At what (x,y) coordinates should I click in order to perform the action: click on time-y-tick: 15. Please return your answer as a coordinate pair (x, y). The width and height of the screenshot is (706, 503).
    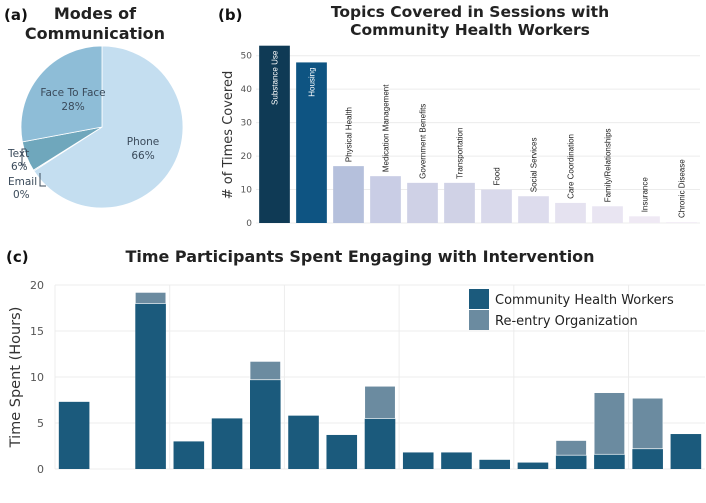
    Looking at the image, I should click on (37, 331).